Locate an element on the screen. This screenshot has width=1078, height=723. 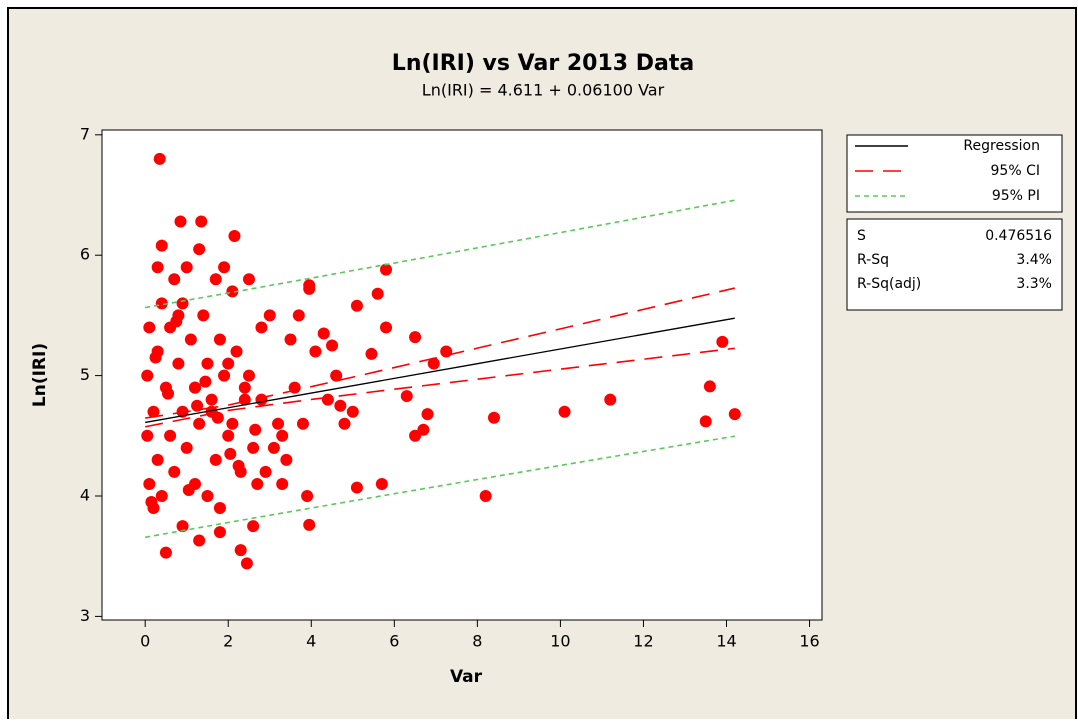
y-tick-label: 6 is located at coordinates (85, 254).